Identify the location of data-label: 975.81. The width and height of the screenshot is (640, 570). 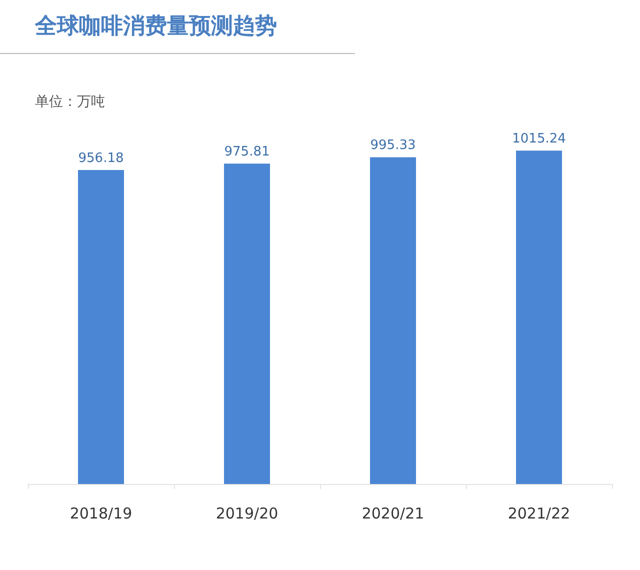
(247, 152).